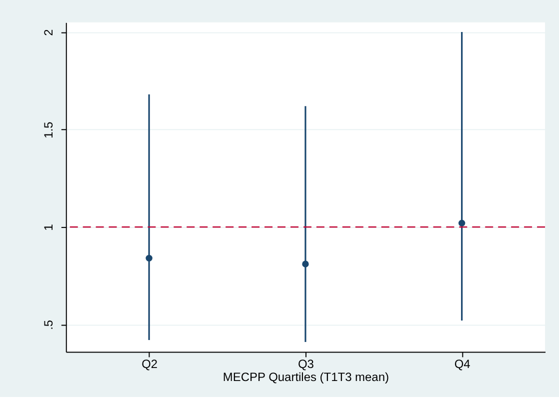  What do you see at coordinates (305, 377) in the screenshot?
I see `x-axis-title: MECPP Quartiles (T1T3 mean)` at bounding box center [305, 377].